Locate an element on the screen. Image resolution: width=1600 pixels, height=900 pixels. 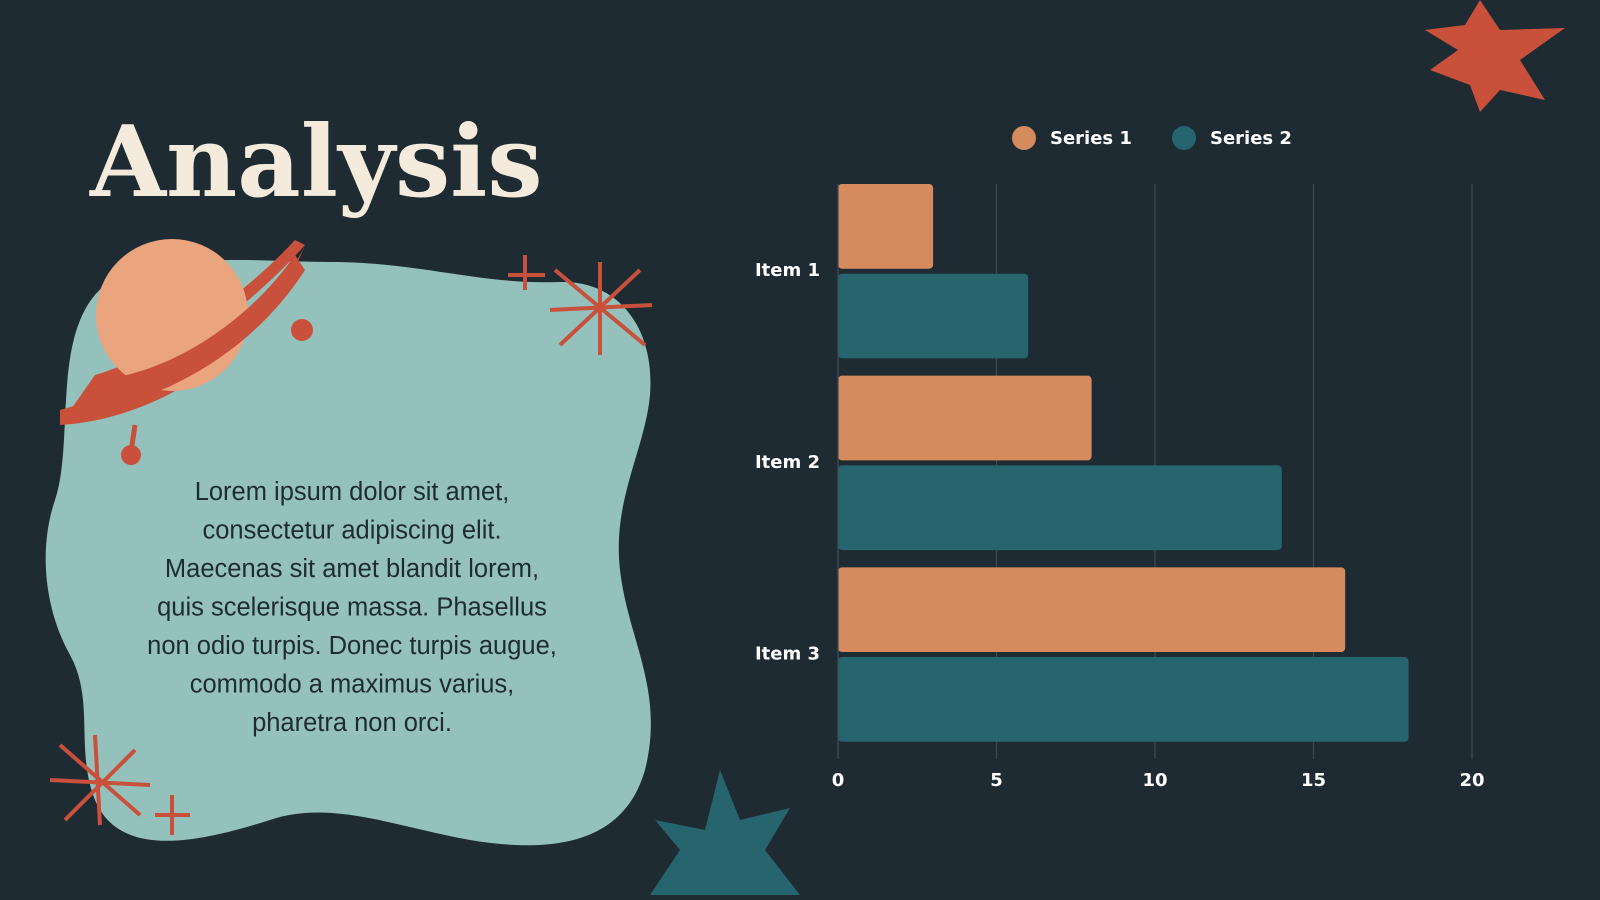
body-line: Lorem ipsum dolor sit amet, is located at coordinates (352, 492).